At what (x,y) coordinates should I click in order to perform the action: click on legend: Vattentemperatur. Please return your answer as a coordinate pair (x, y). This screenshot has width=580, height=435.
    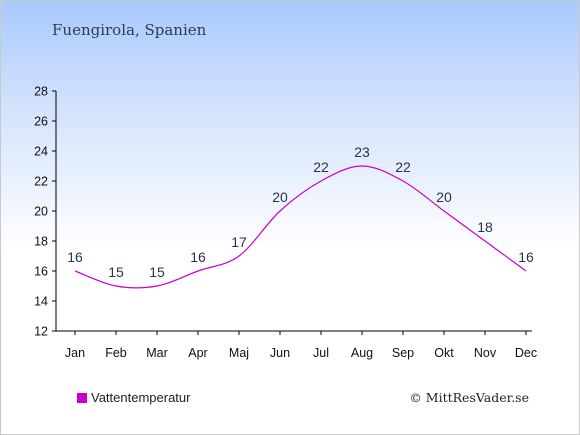
    Looking at the image, I should click on (133, 397).